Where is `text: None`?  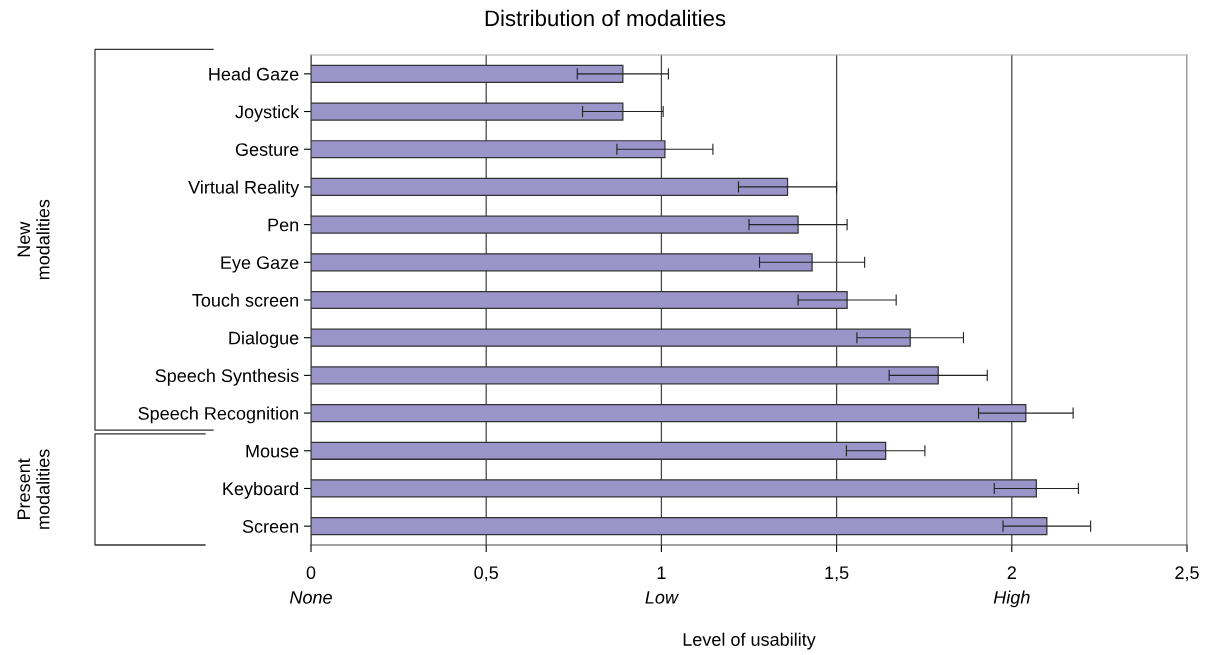
text: None is located at coordinates (310, 597).